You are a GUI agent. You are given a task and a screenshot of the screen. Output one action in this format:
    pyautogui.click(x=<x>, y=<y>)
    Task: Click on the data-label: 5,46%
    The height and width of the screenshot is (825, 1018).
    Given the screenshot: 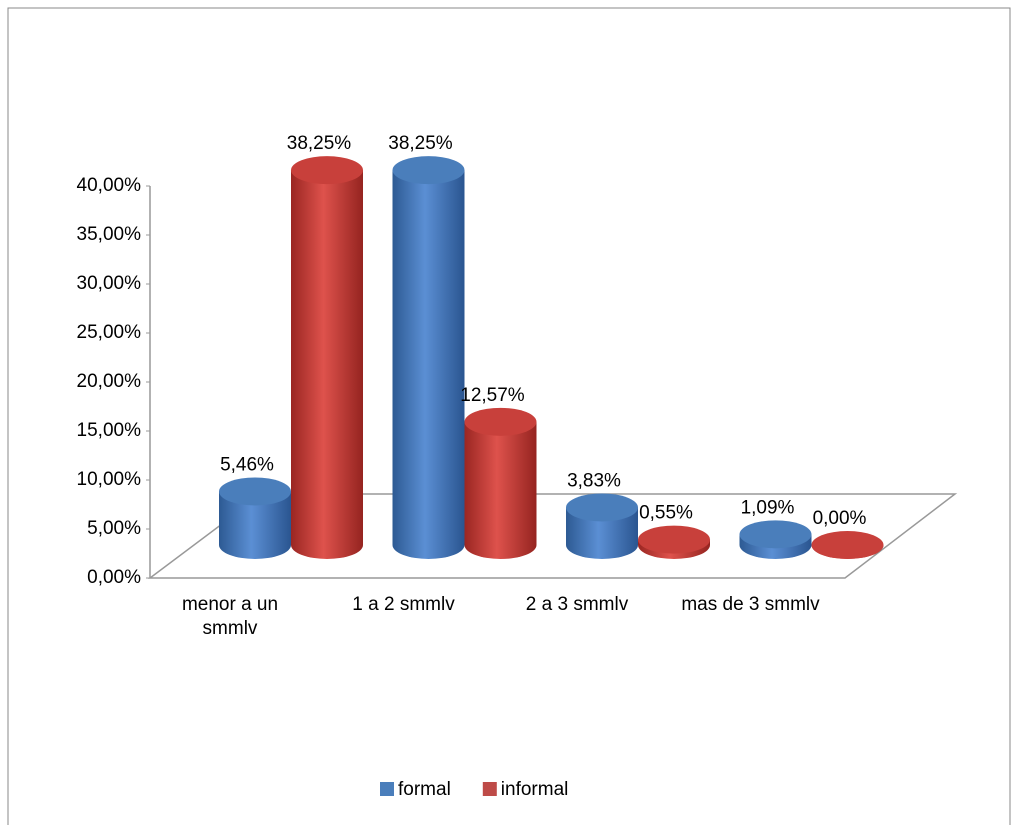 What is the action you would take?
    pyautogui.click(x=247, y=465)
    